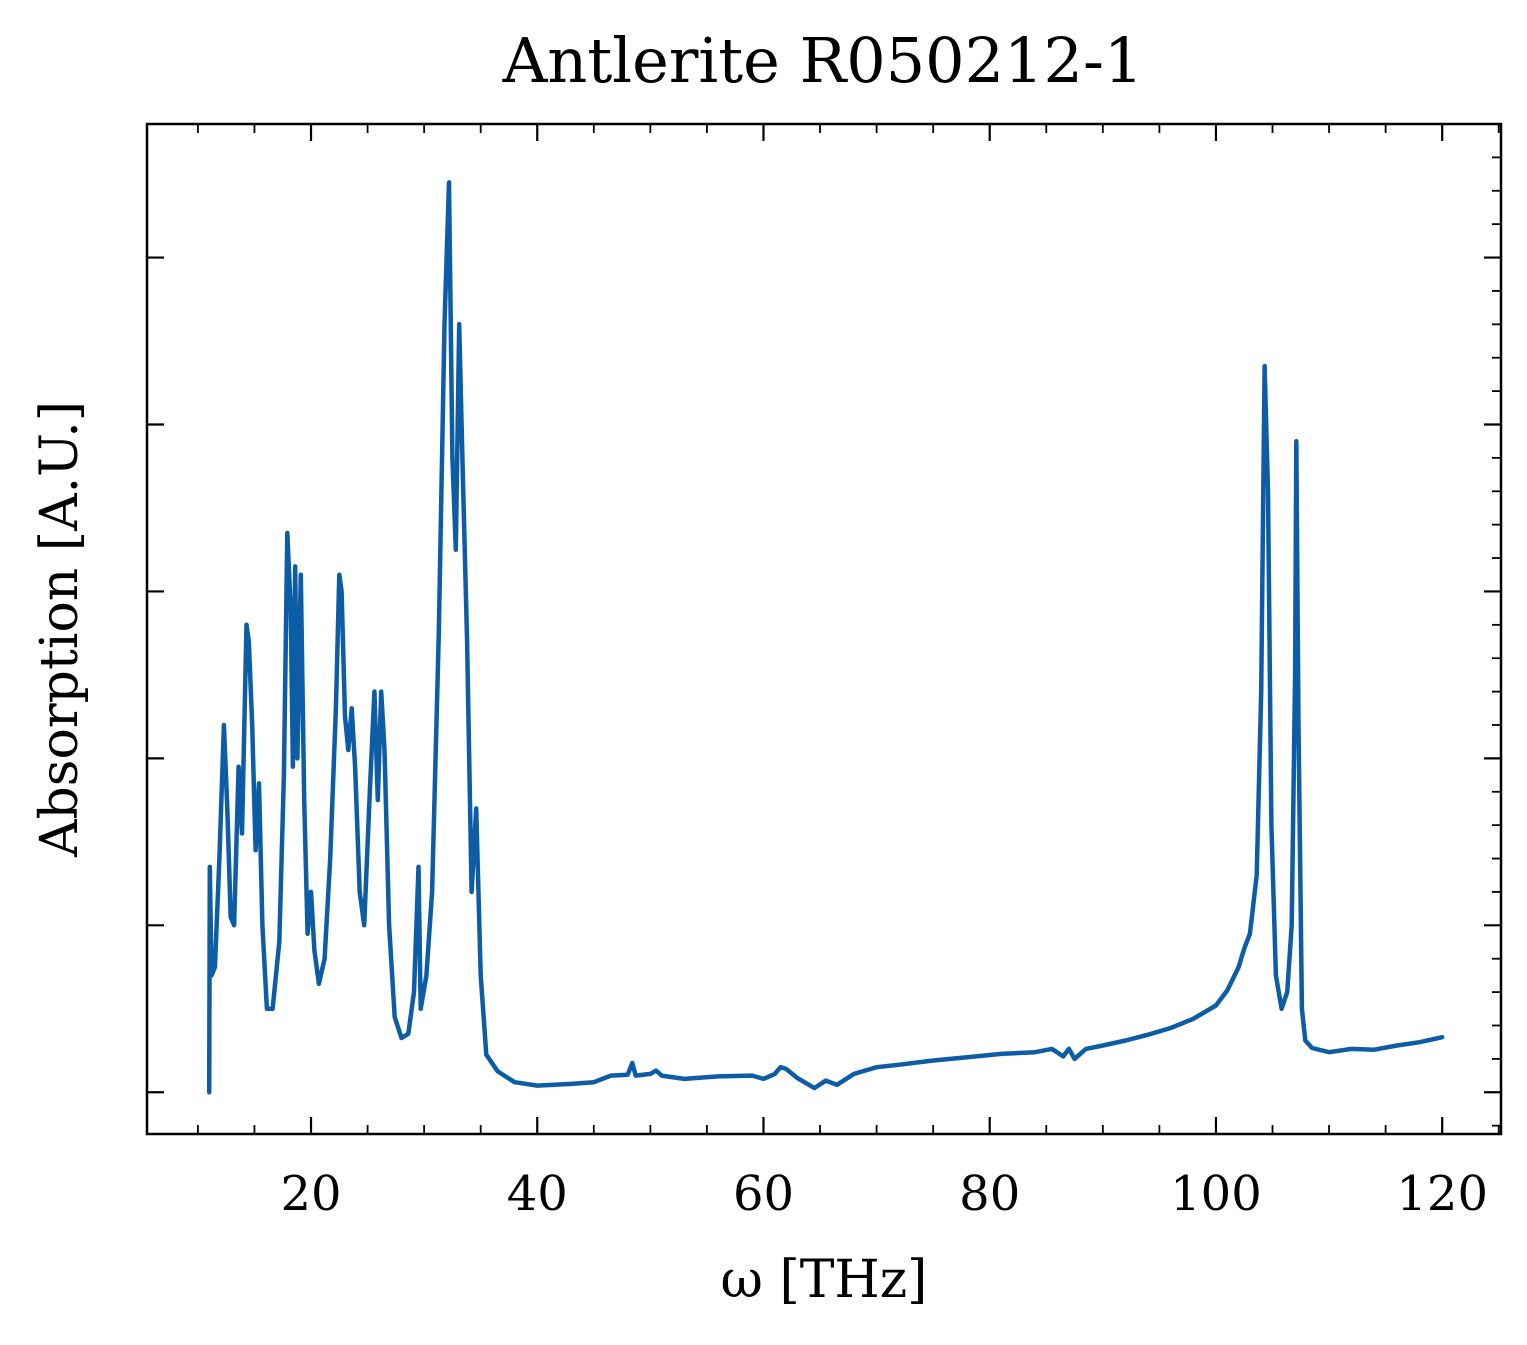 The image size is (1527, 1345). What do you see at coordinates (763, 1194) in the screenshot?
I see `x-tick-label: 60` at bounding box center [763, 1194].